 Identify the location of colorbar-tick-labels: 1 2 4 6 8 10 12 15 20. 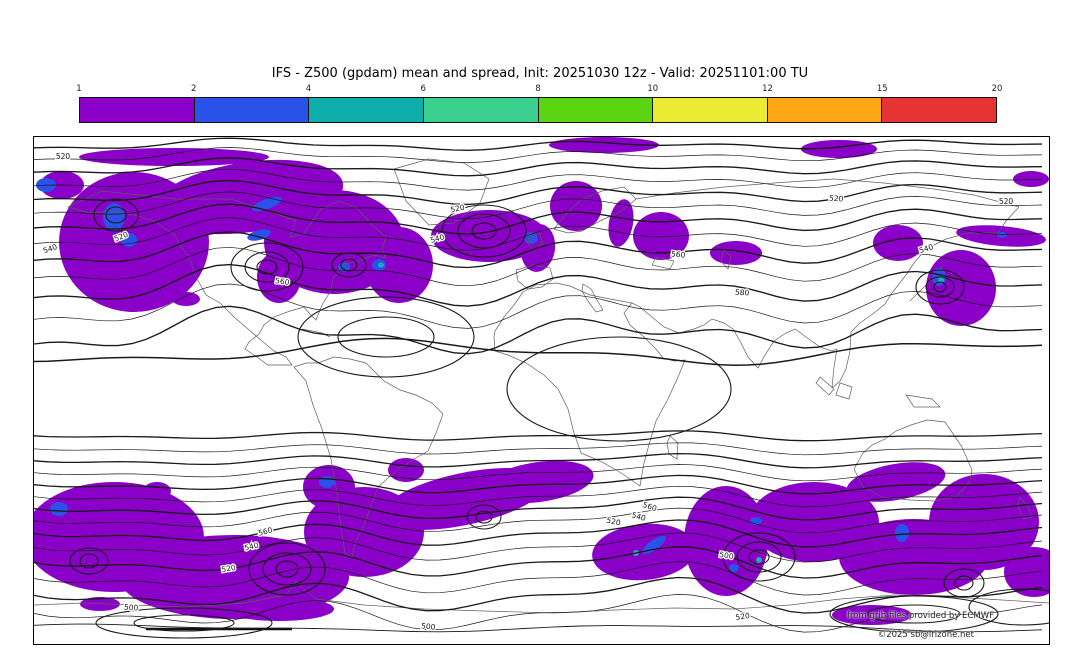
(539, 90).